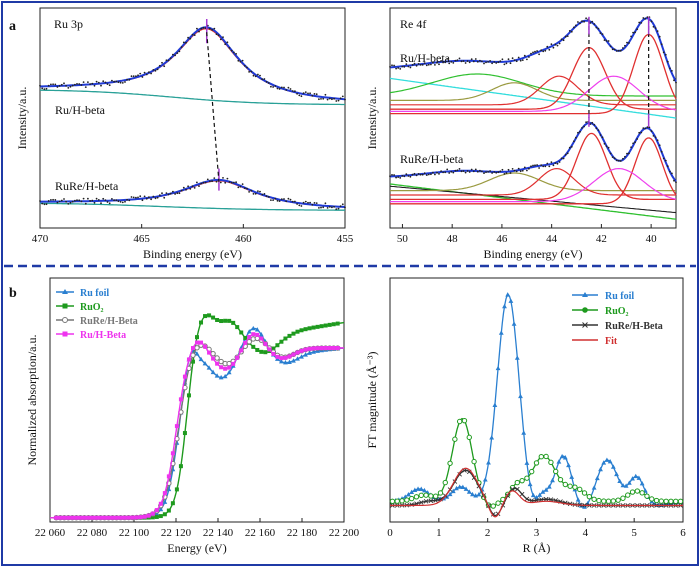  What do you see at coordinates (435, 500) in the screenshot?
I see `exafs-series-rure-h-beta-marker` at bounding box center [435, 500].